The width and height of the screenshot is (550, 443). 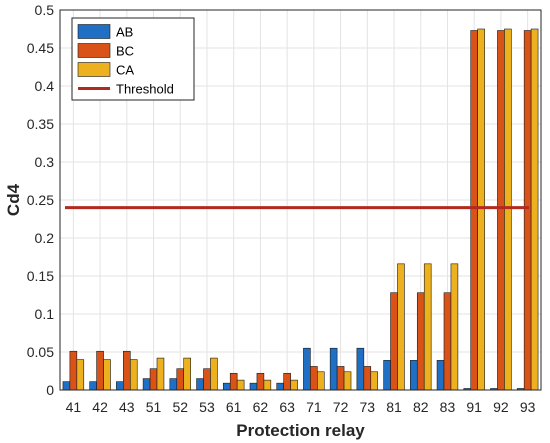 What do you see at coordinates (40, 124) in the screenshot?
I see `y-tick-label: 0.35` at bounding box center [40, 124].